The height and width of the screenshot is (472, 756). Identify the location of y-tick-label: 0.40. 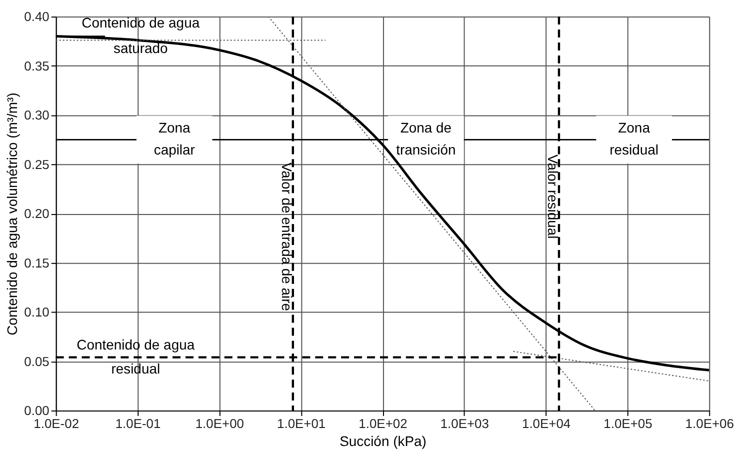
(37, 16).